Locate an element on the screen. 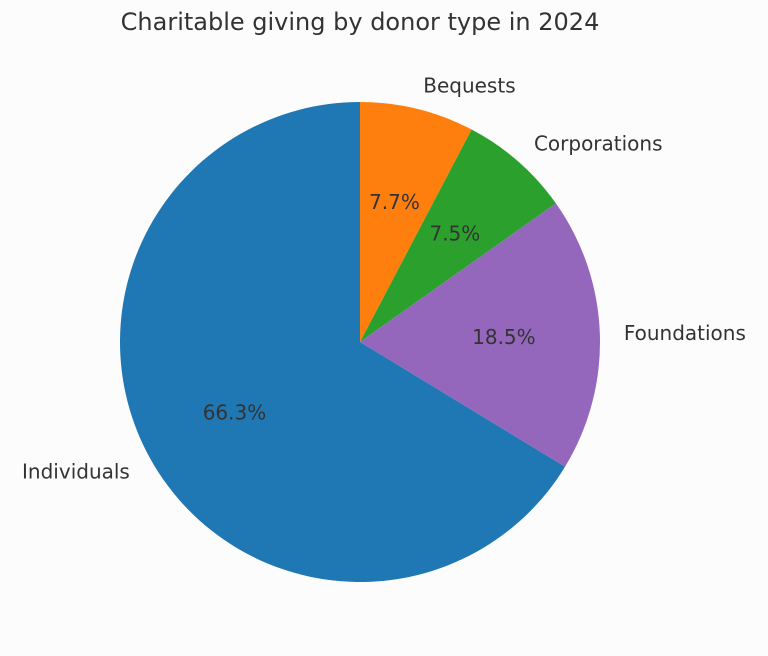 This screenshot has width=768, height=656. slice-category-label: Corporations is located at coordinates (598, 143).